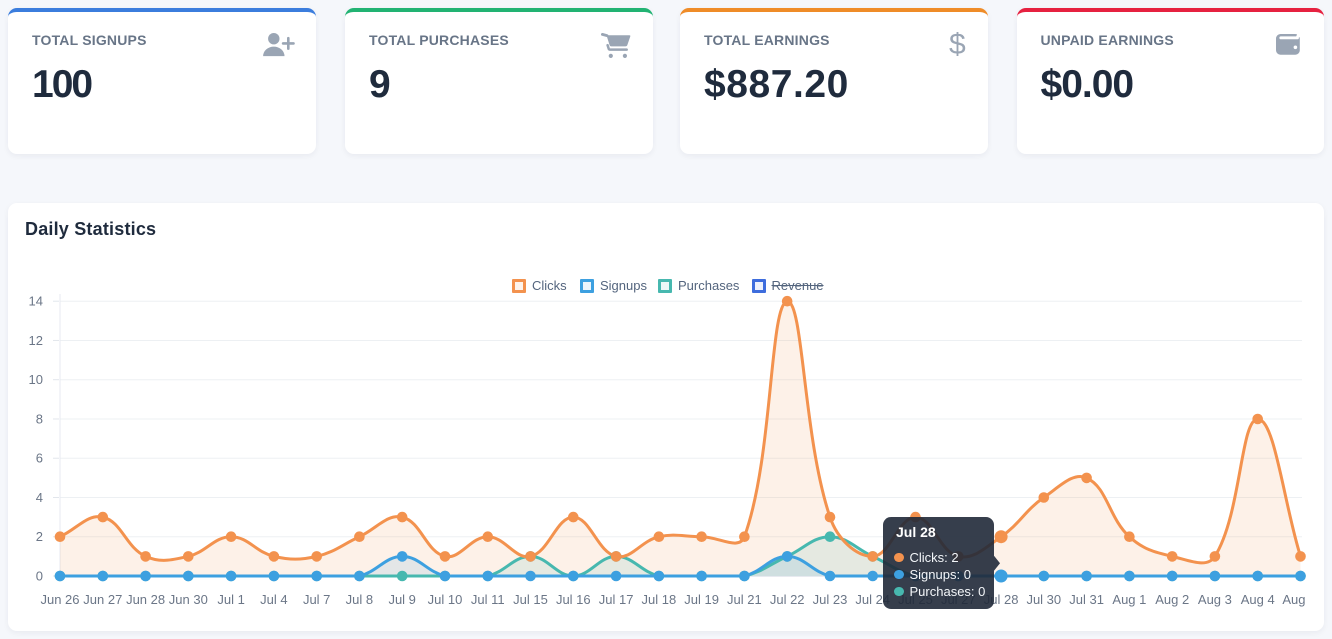 This screenshot has height=639, width=1332. What do you see at coordinates (1293, 599) in the screenshot?
I see `svg-text: Aug` at bounding box center [1293, 599].